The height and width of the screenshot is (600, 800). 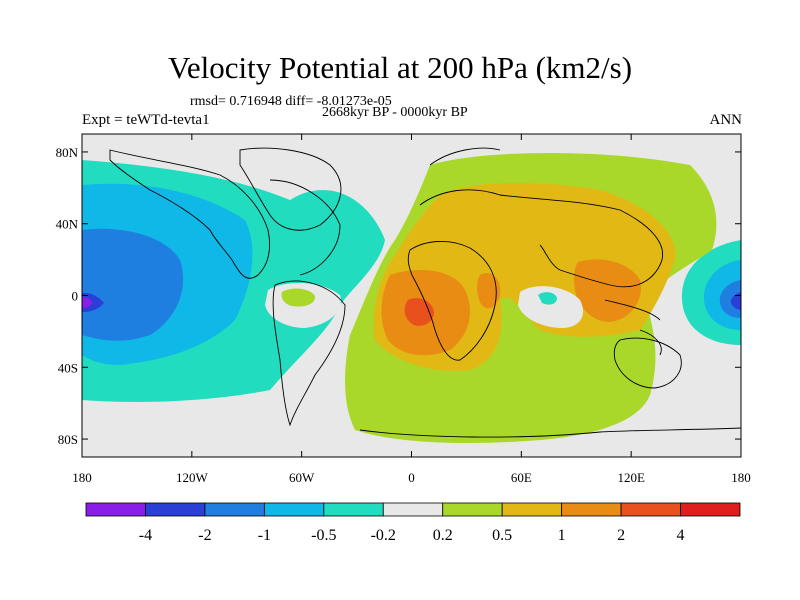 I want to click on colorbar-label: -4, so click(x=145, y=535).